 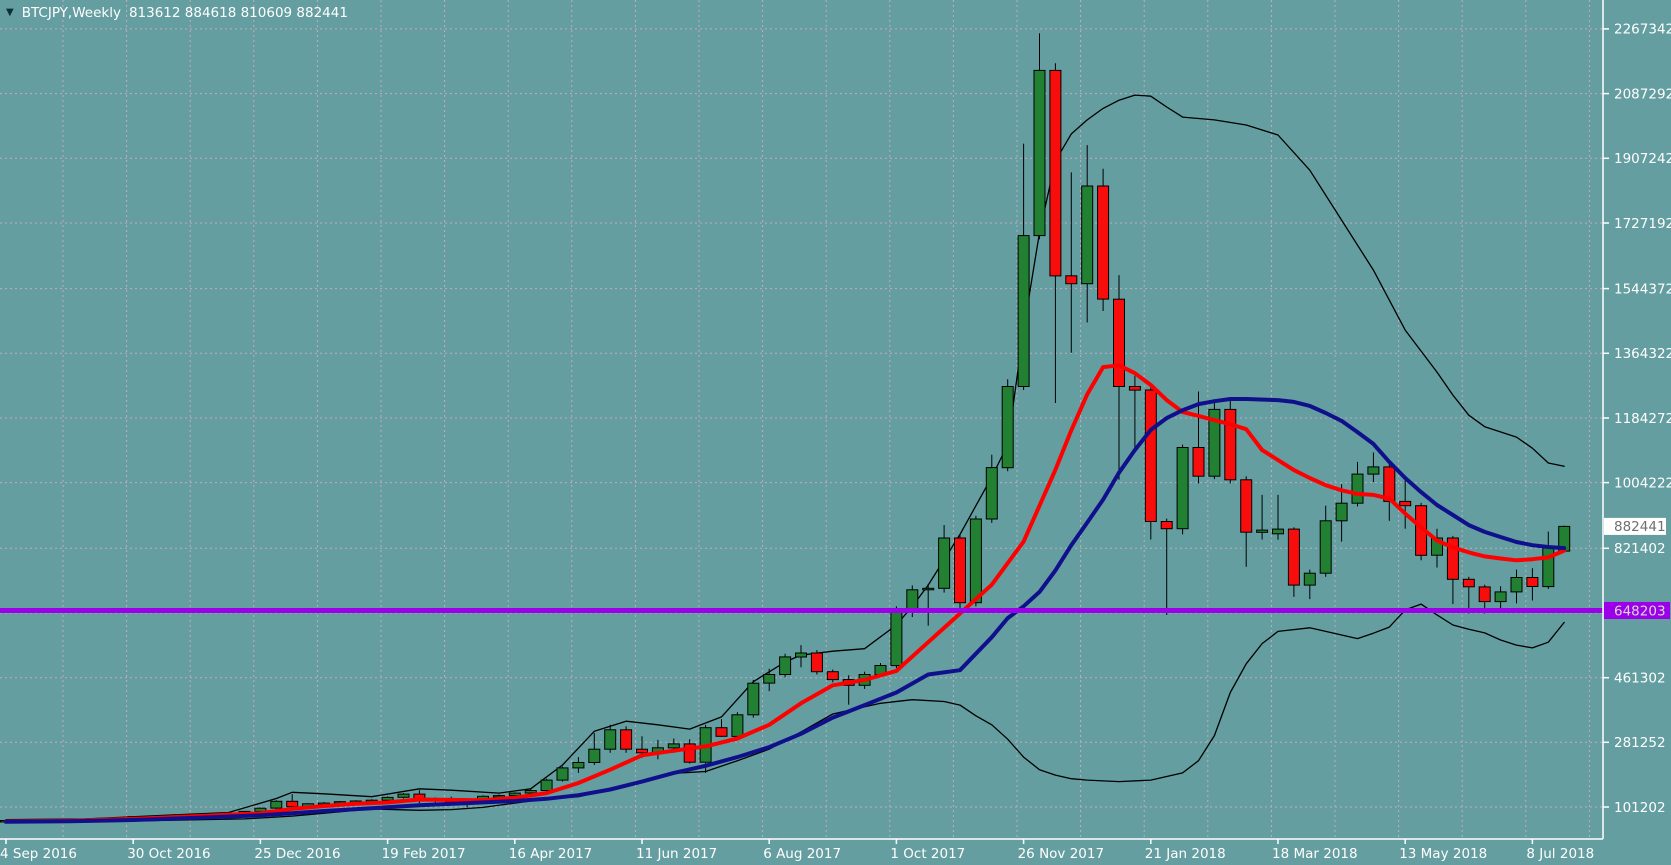 What do you see at coordinates (1443, 854) in the screenshot?
I see `date-label: 13 May 2018` at bounding box center [1443, 854].